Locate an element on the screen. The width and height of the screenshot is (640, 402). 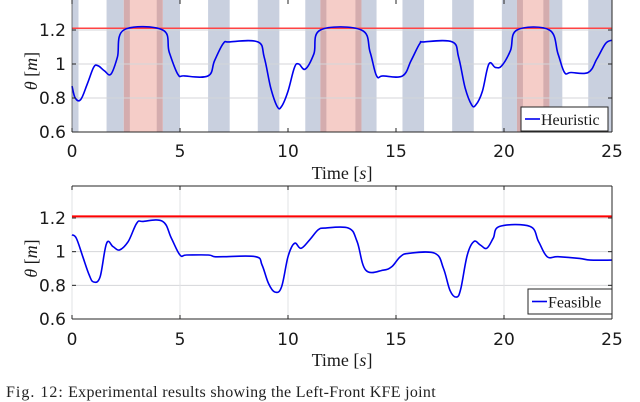
legend-label: Heuristic is located at coordinates (570, 120).